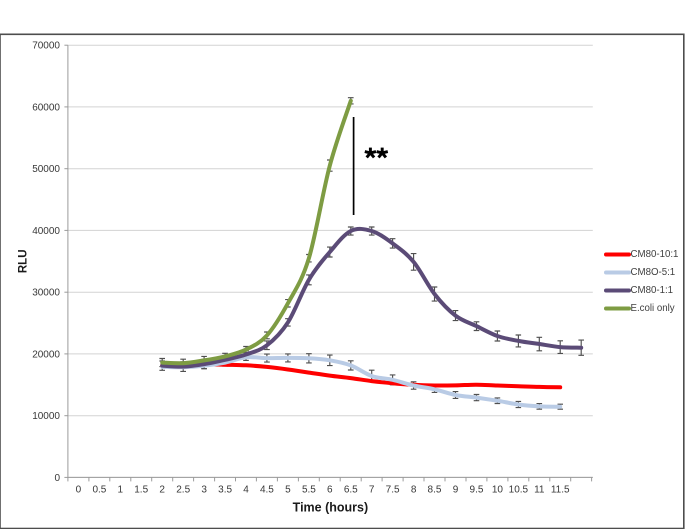 Image resolution: width=685 pixels, height=529 pixels. Describe the element at coordinates (653, 272) in the screenshot. I see `svg-text: CM8O-5:1` at that location.